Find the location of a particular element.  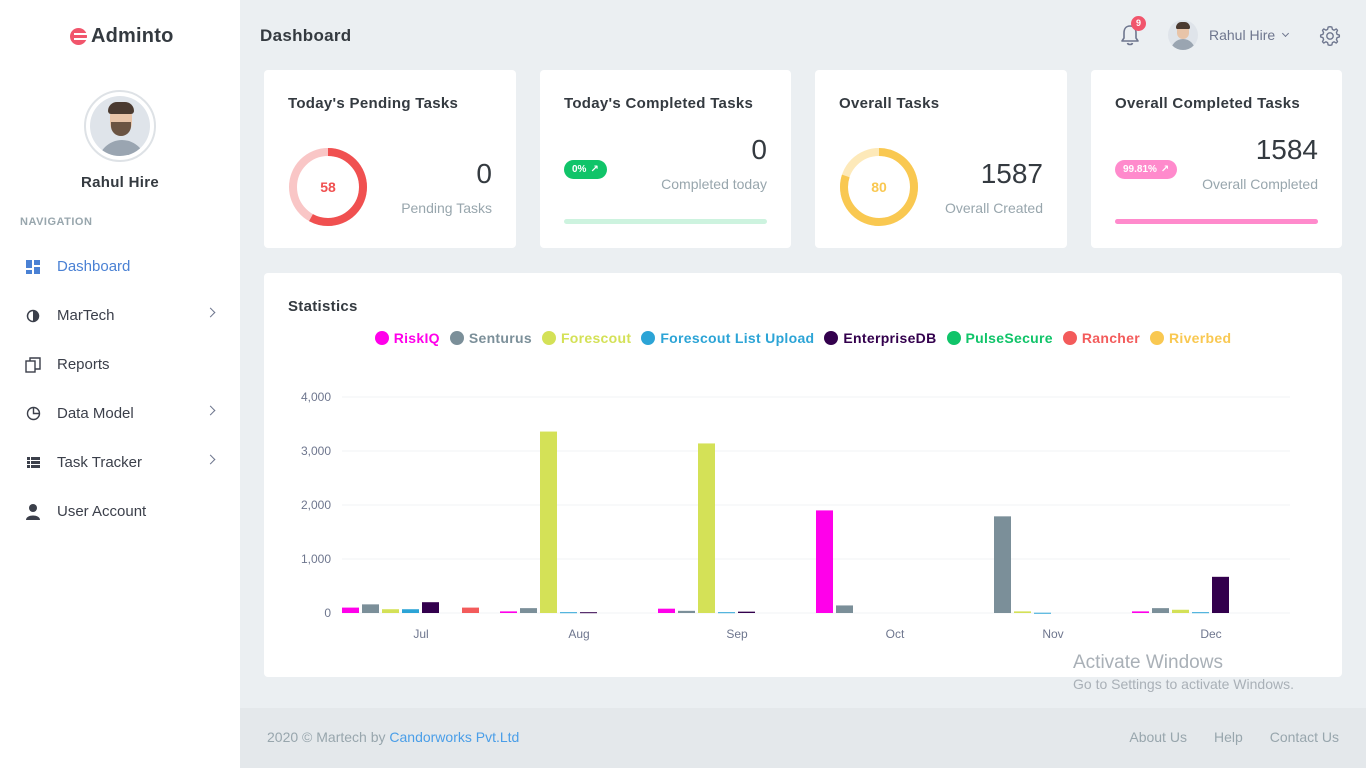

footer-copyright: 2020 © Martech by Candorworks Pvt.Ltd is located at coordinates (393, 737).